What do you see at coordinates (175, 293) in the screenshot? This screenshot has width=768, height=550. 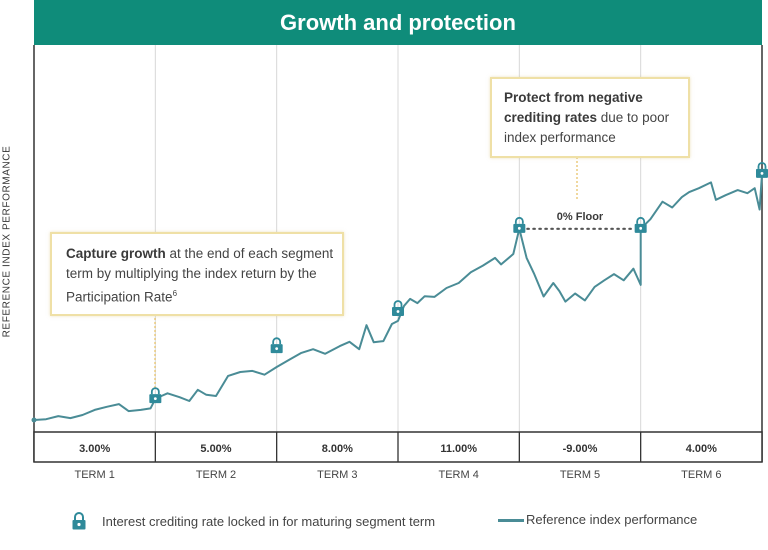 I see `callout-superscript: 6` at bounding box center [175, 293].